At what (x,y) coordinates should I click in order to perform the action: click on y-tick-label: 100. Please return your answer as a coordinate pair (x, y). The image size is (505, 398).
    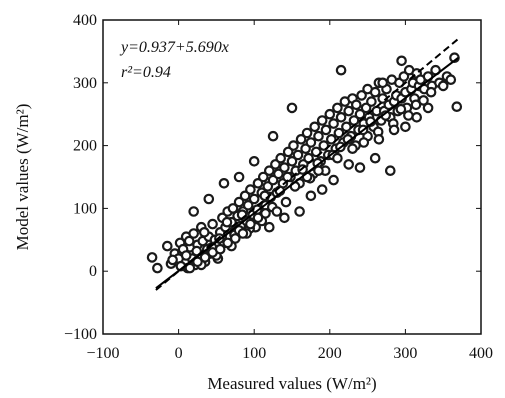
    Looking at the image, I should click on (85, 208).